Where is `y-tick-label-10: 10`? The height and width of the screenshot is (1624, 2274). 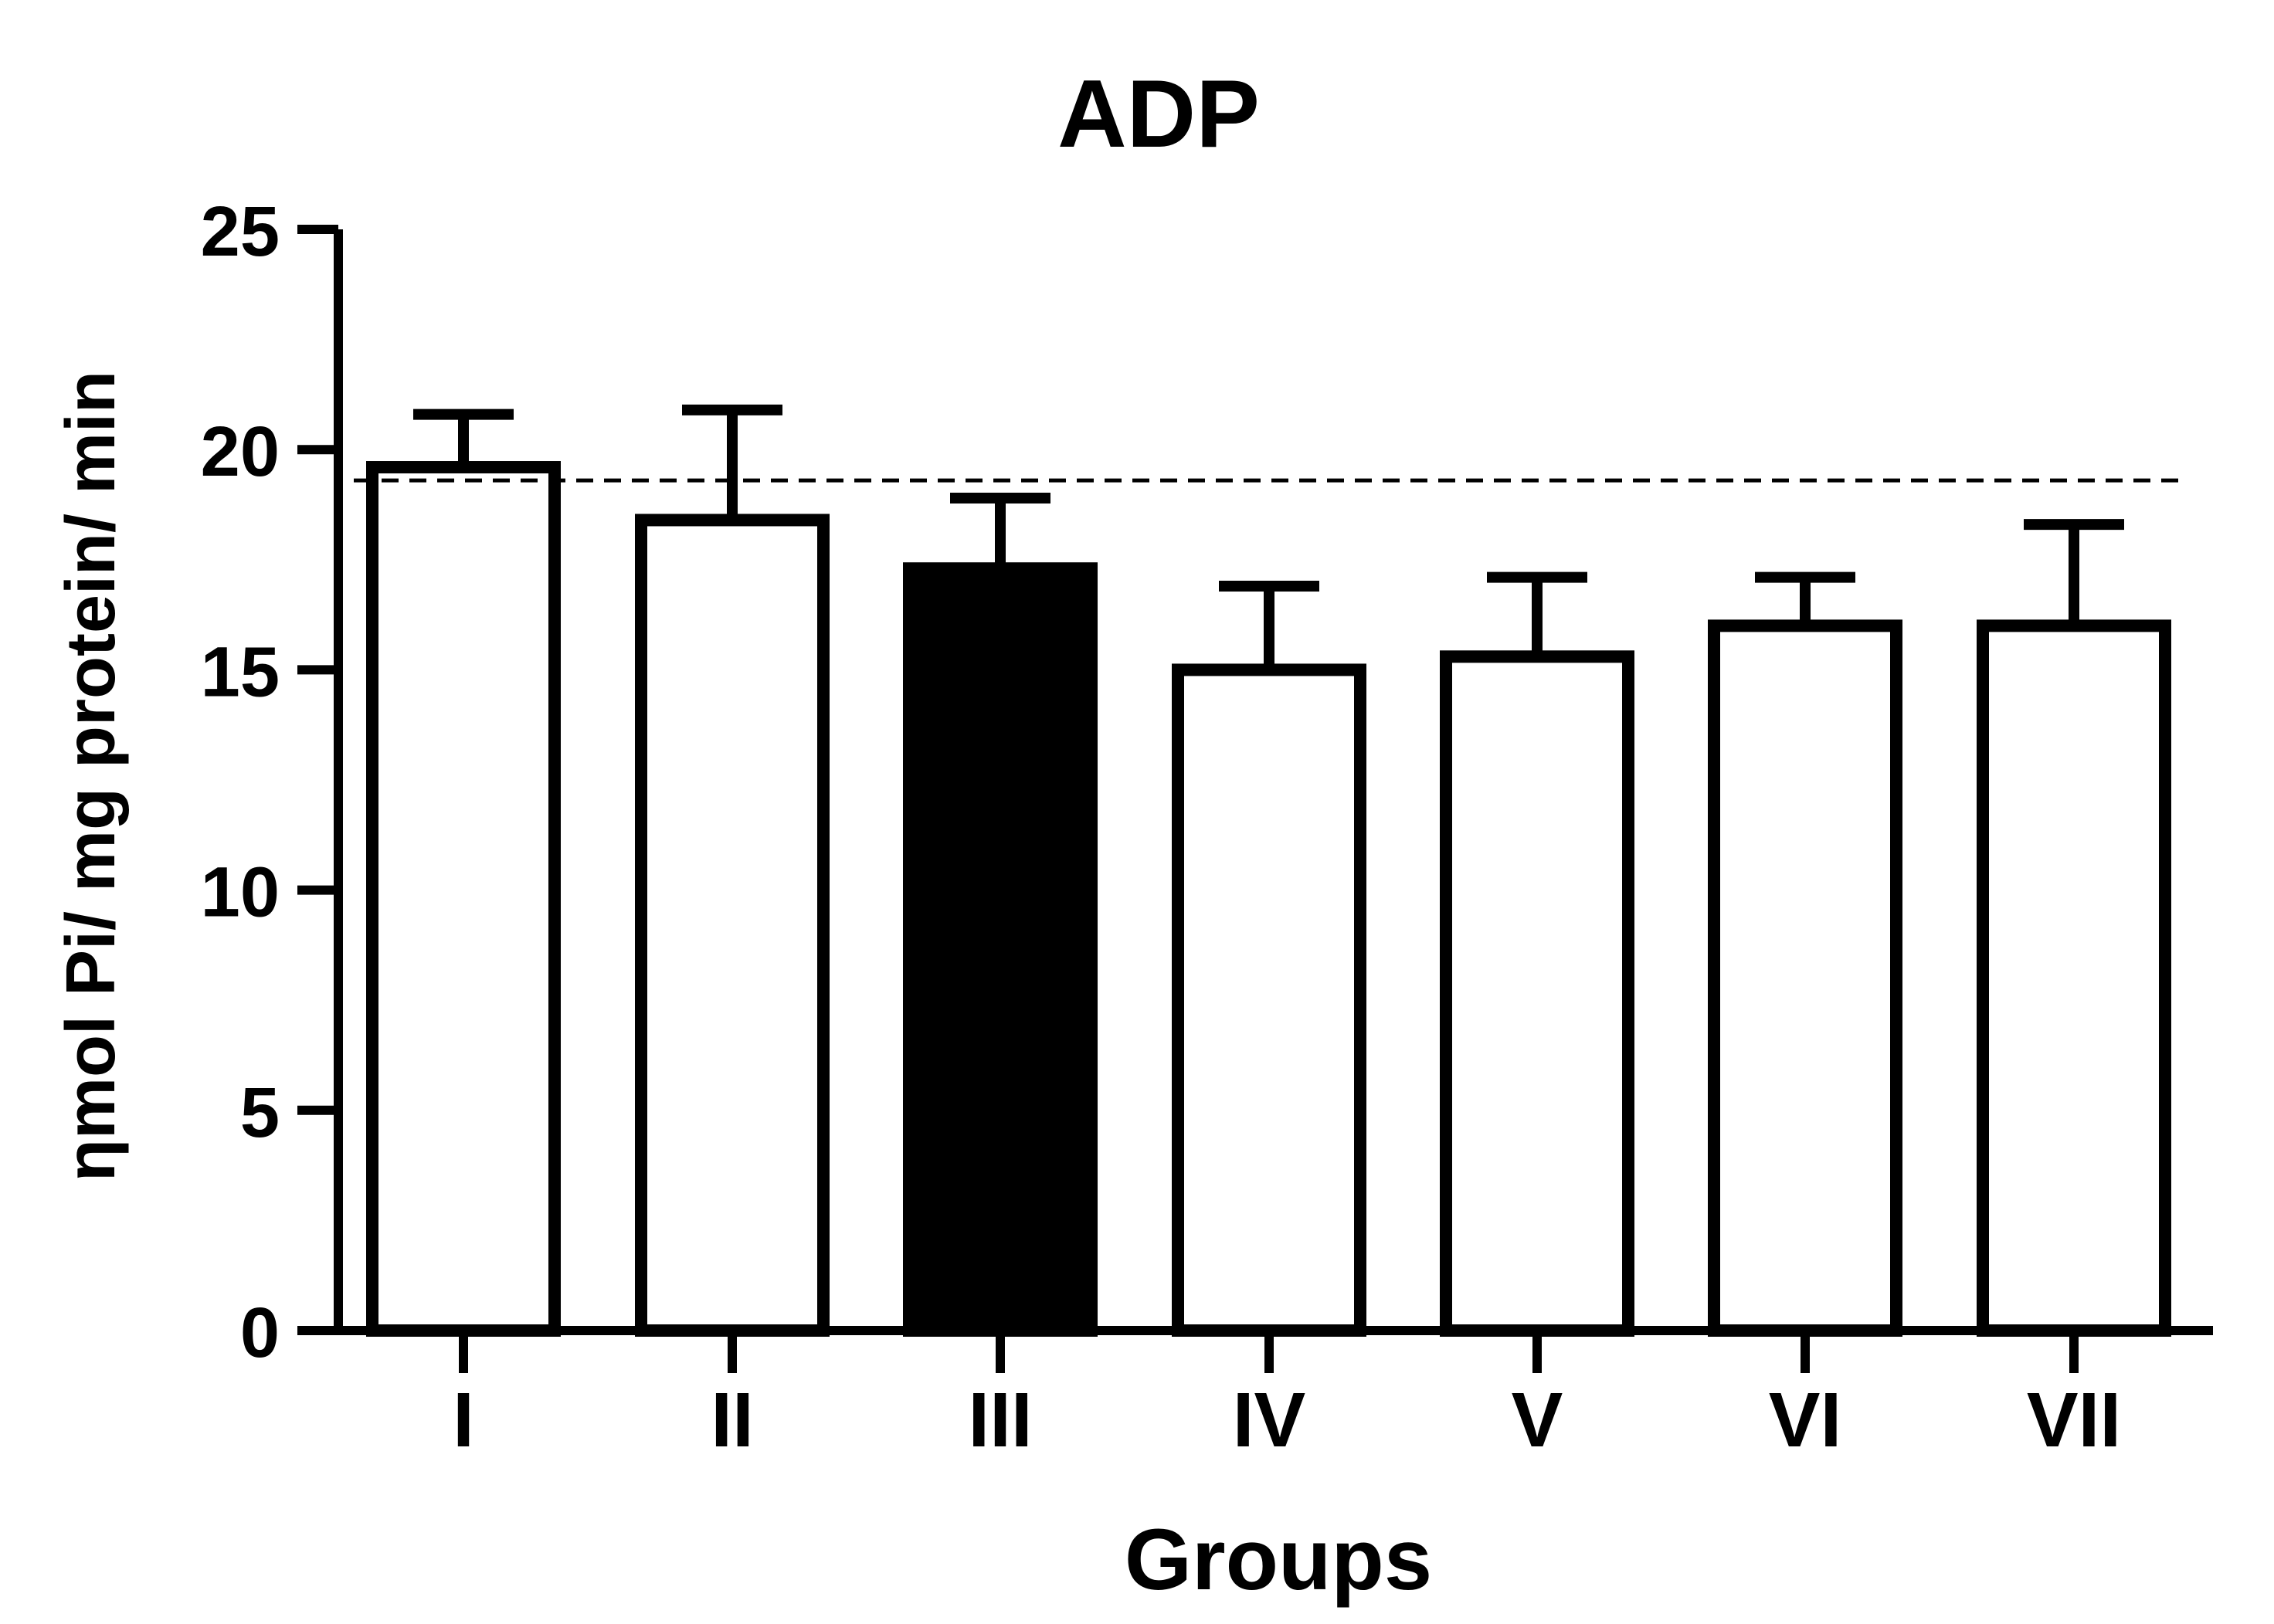
y-tick-label-10: 10 is located at coordinates (240, 892).